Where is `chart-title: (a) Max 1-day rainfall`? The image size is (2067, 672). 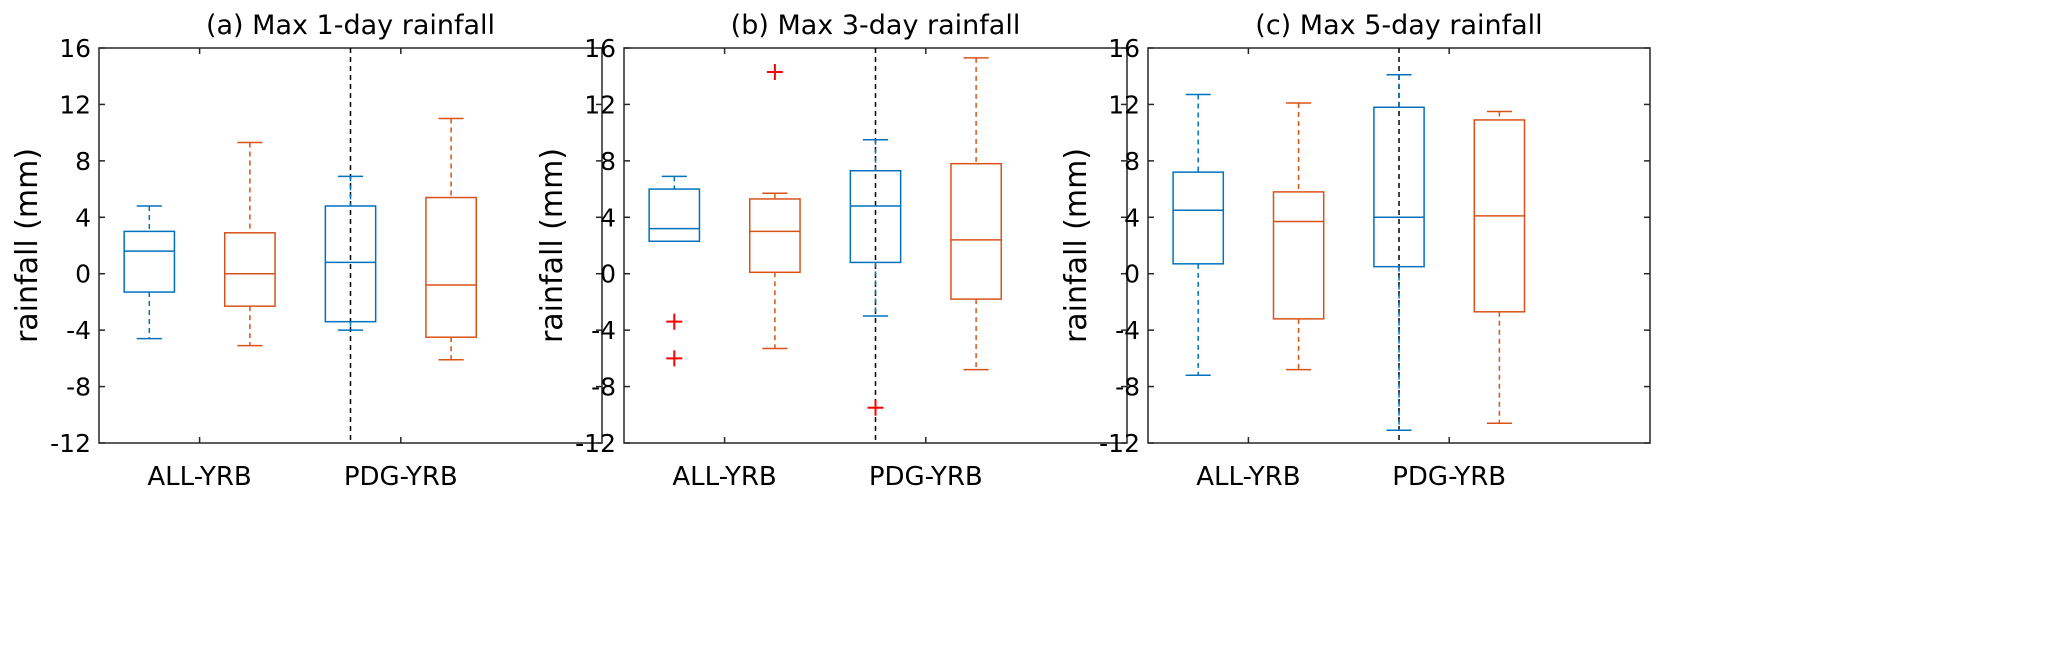 chart-title: (a) Max 1-day rainfall is located at coordinates (350, 25).